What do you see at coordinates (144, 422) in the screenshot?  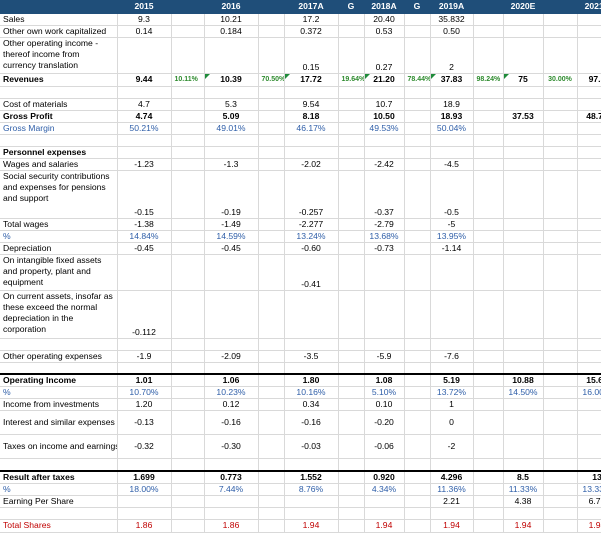 I see `cell: -0.13` at bounding box center [144, 422].